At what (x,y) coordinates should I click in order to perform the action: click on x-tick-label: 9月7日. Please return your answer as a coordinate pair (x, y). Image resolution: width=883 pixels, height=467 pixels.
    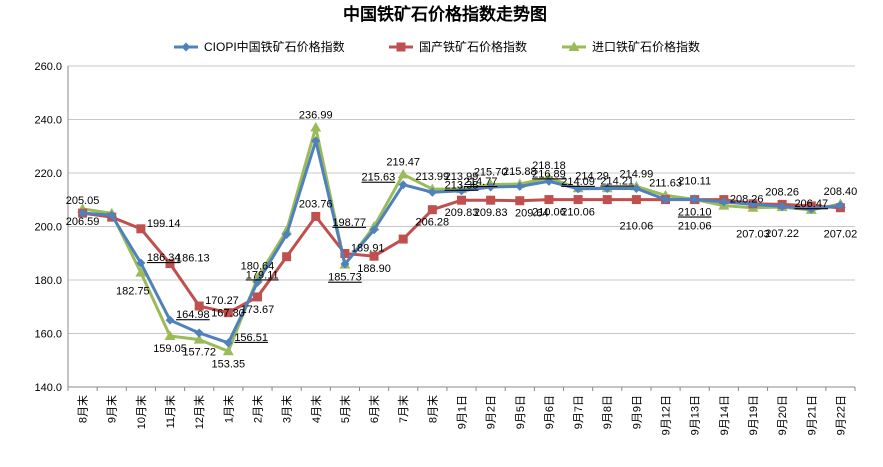
    Looking at the image, I should click on (579, 412).